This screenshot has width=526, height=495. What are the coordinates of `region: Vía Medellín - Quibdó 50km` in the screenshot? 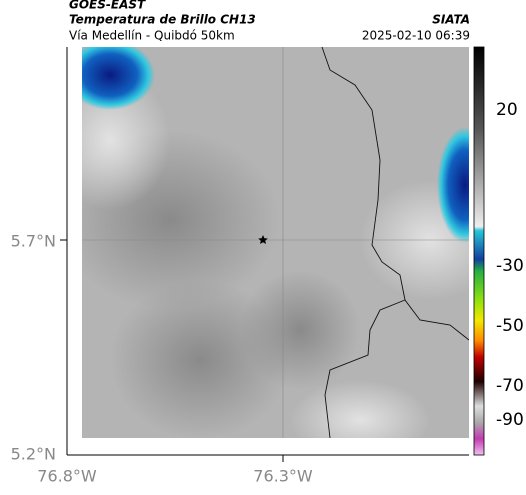 It's located at (152, 36).